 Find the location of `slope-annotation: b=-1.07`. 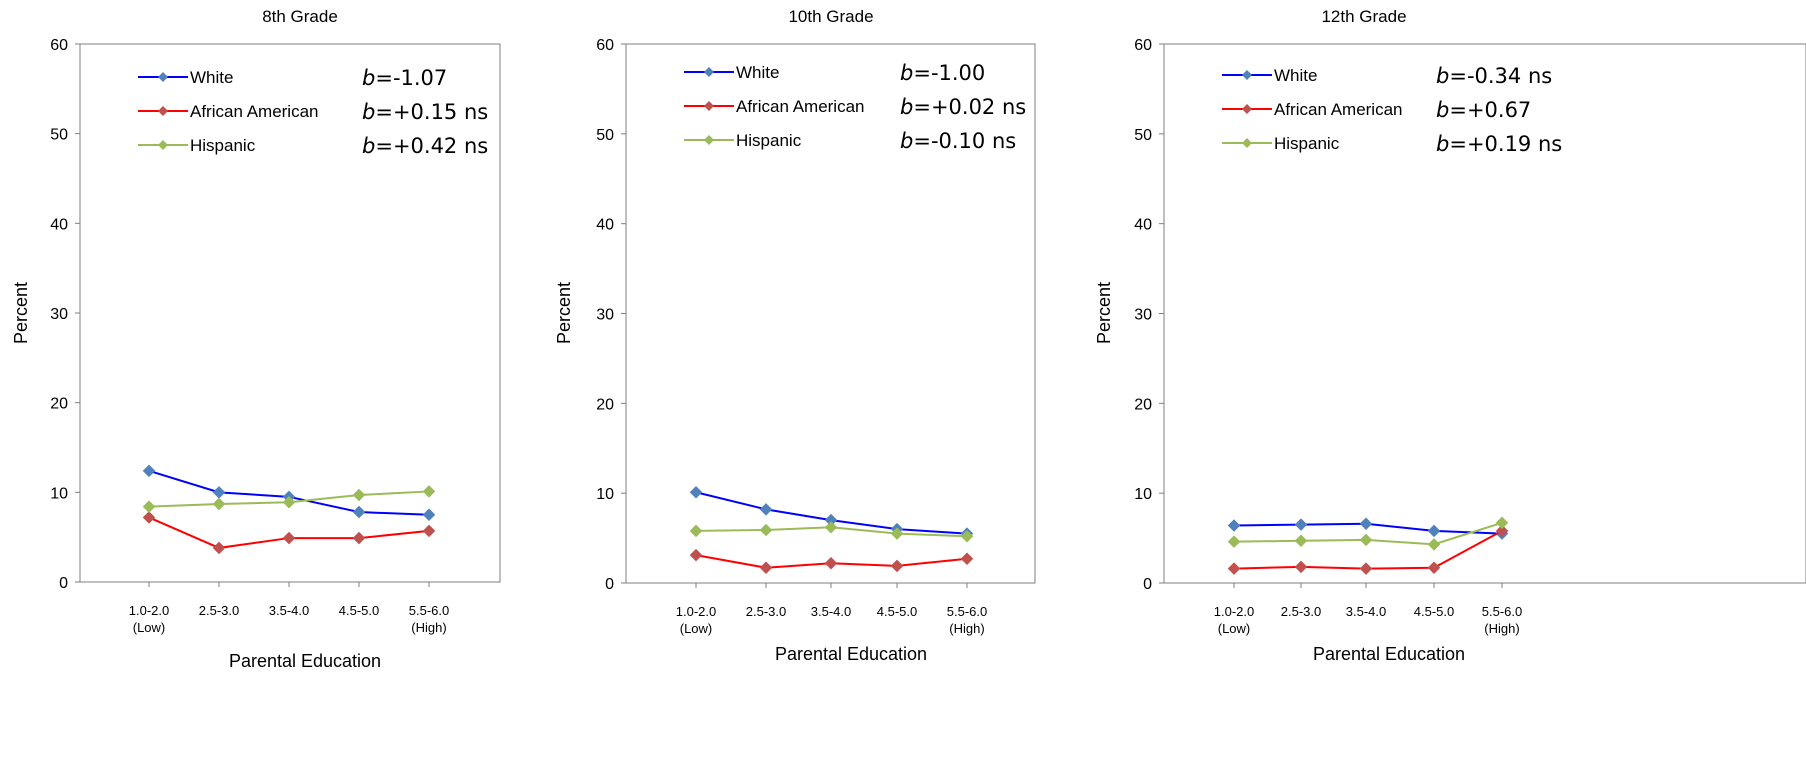

slope-annotation: b=-1.07 is located at coordinates (404, 78).